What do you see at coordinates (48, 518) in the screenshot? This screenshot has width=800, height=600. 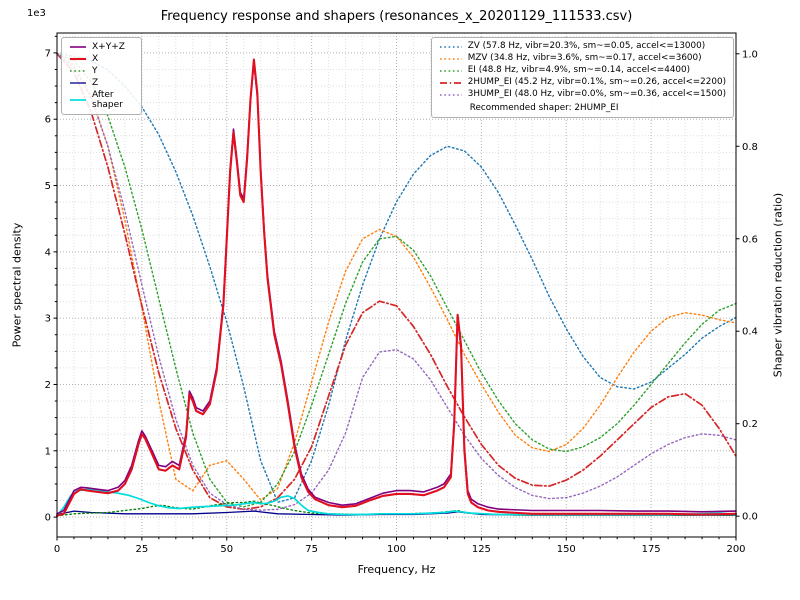 I see `y-left-tick-label: 0` at bounding box center [48, 518].